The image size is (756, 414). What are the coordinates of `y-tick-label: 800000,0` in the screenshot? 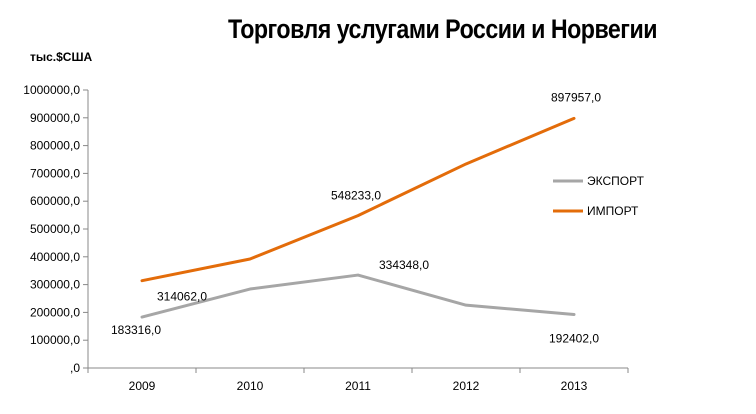 It's located at (55, 146).